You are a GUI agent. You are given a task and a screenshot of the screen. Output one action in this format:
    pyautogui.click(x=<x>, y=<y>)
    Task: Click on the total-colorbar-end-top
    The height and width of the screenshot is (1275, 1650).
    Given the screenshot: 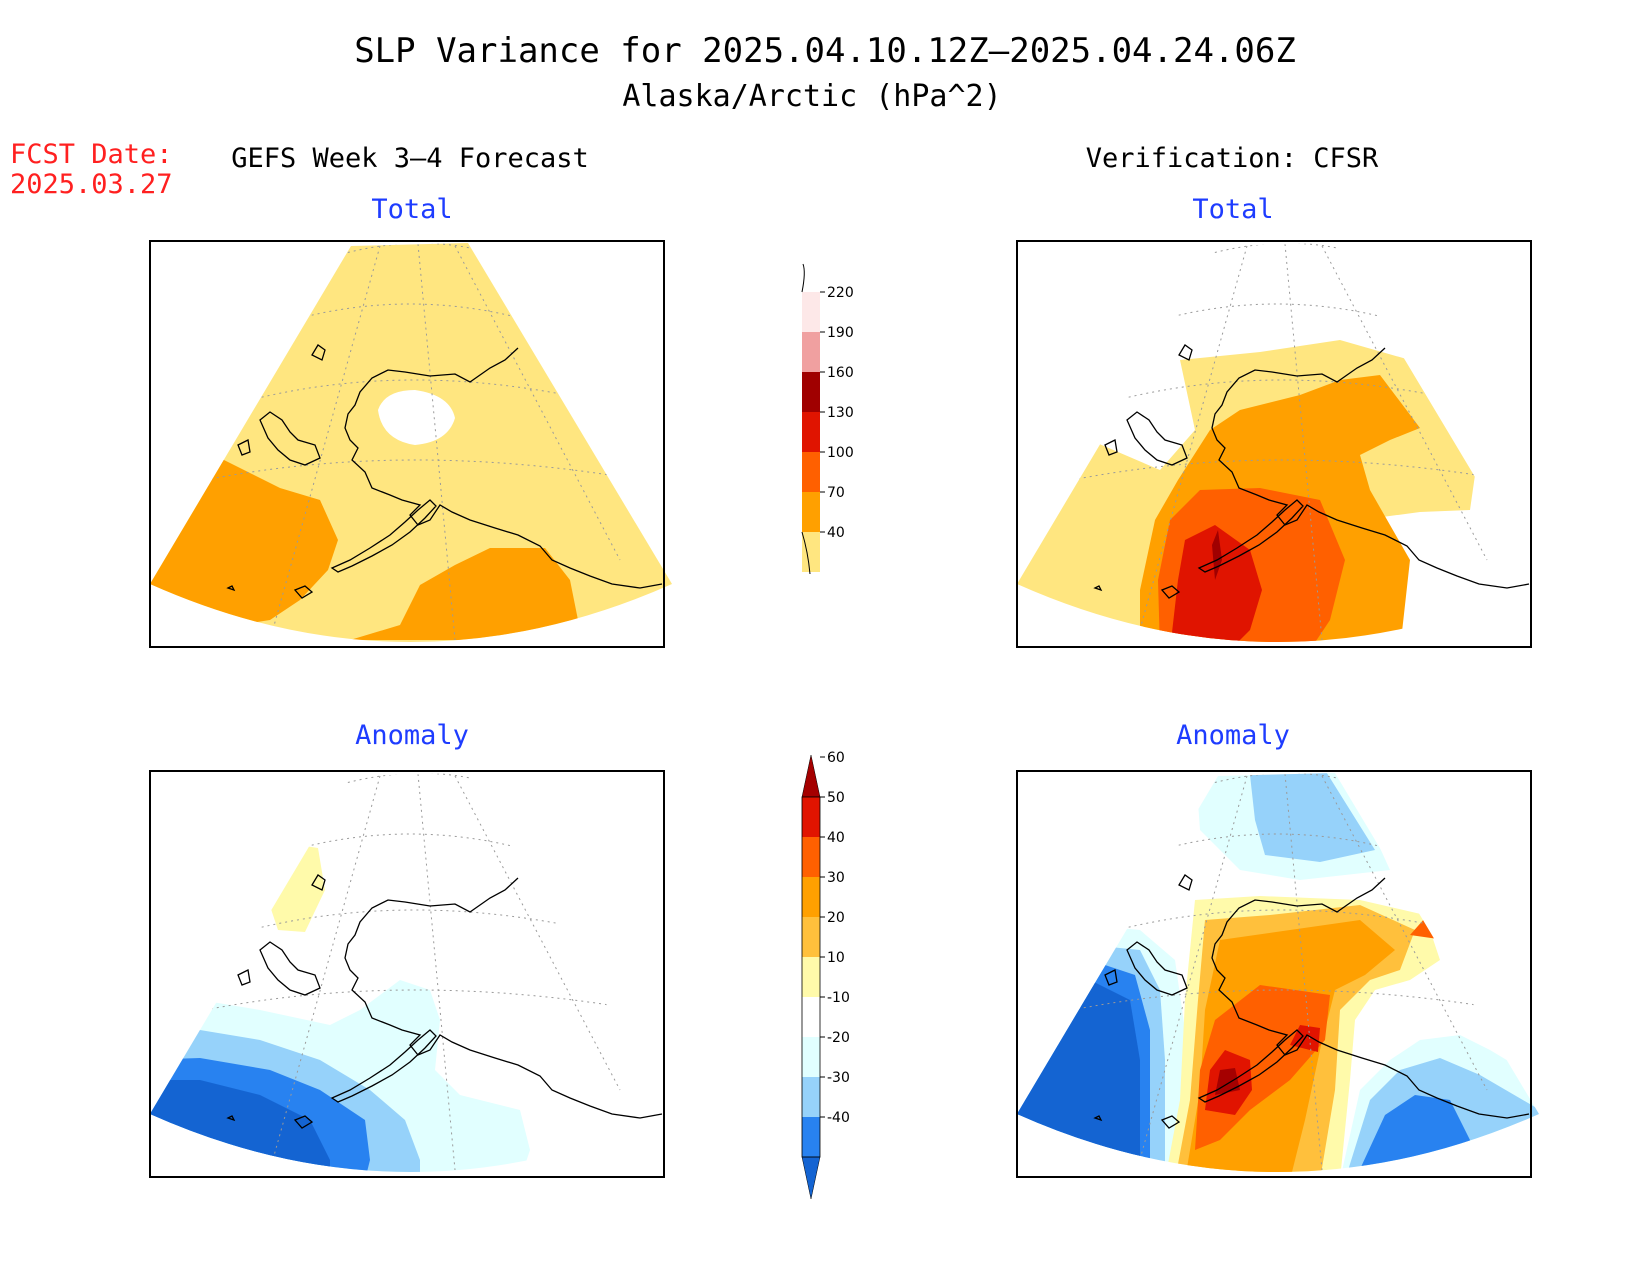 What is the action you would take?
    pyautogui.click(x=803, y=278)
    